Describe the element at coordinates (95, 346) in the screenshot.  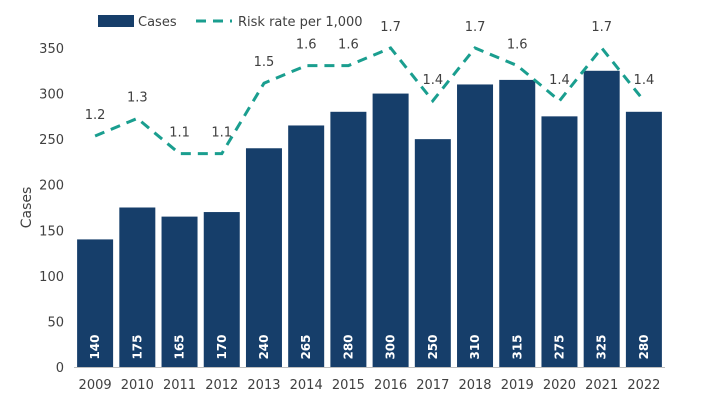
I see `bar-value-label: 140` at that location.